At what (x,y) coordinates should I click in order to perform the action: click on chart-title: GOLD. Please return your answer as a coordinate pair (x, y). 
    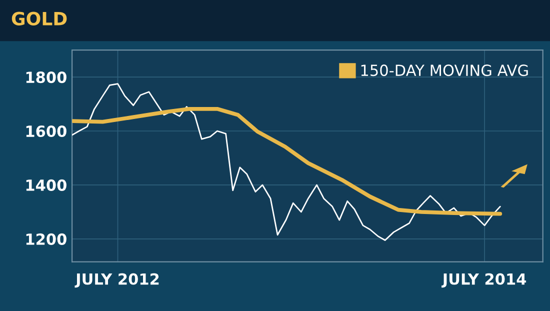
    Looking at the image, I should click on (39, 19).